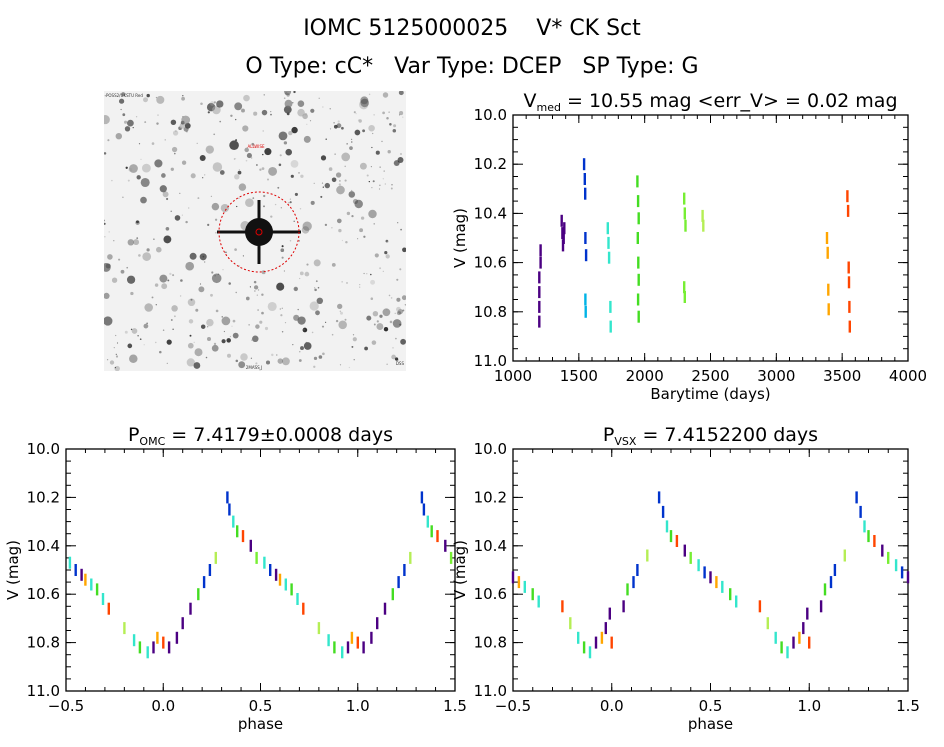 Image resolution: width=944 pixels, height=747 pixels. I want to click on title-text: = 7.4152200 days, so click(727, 435).